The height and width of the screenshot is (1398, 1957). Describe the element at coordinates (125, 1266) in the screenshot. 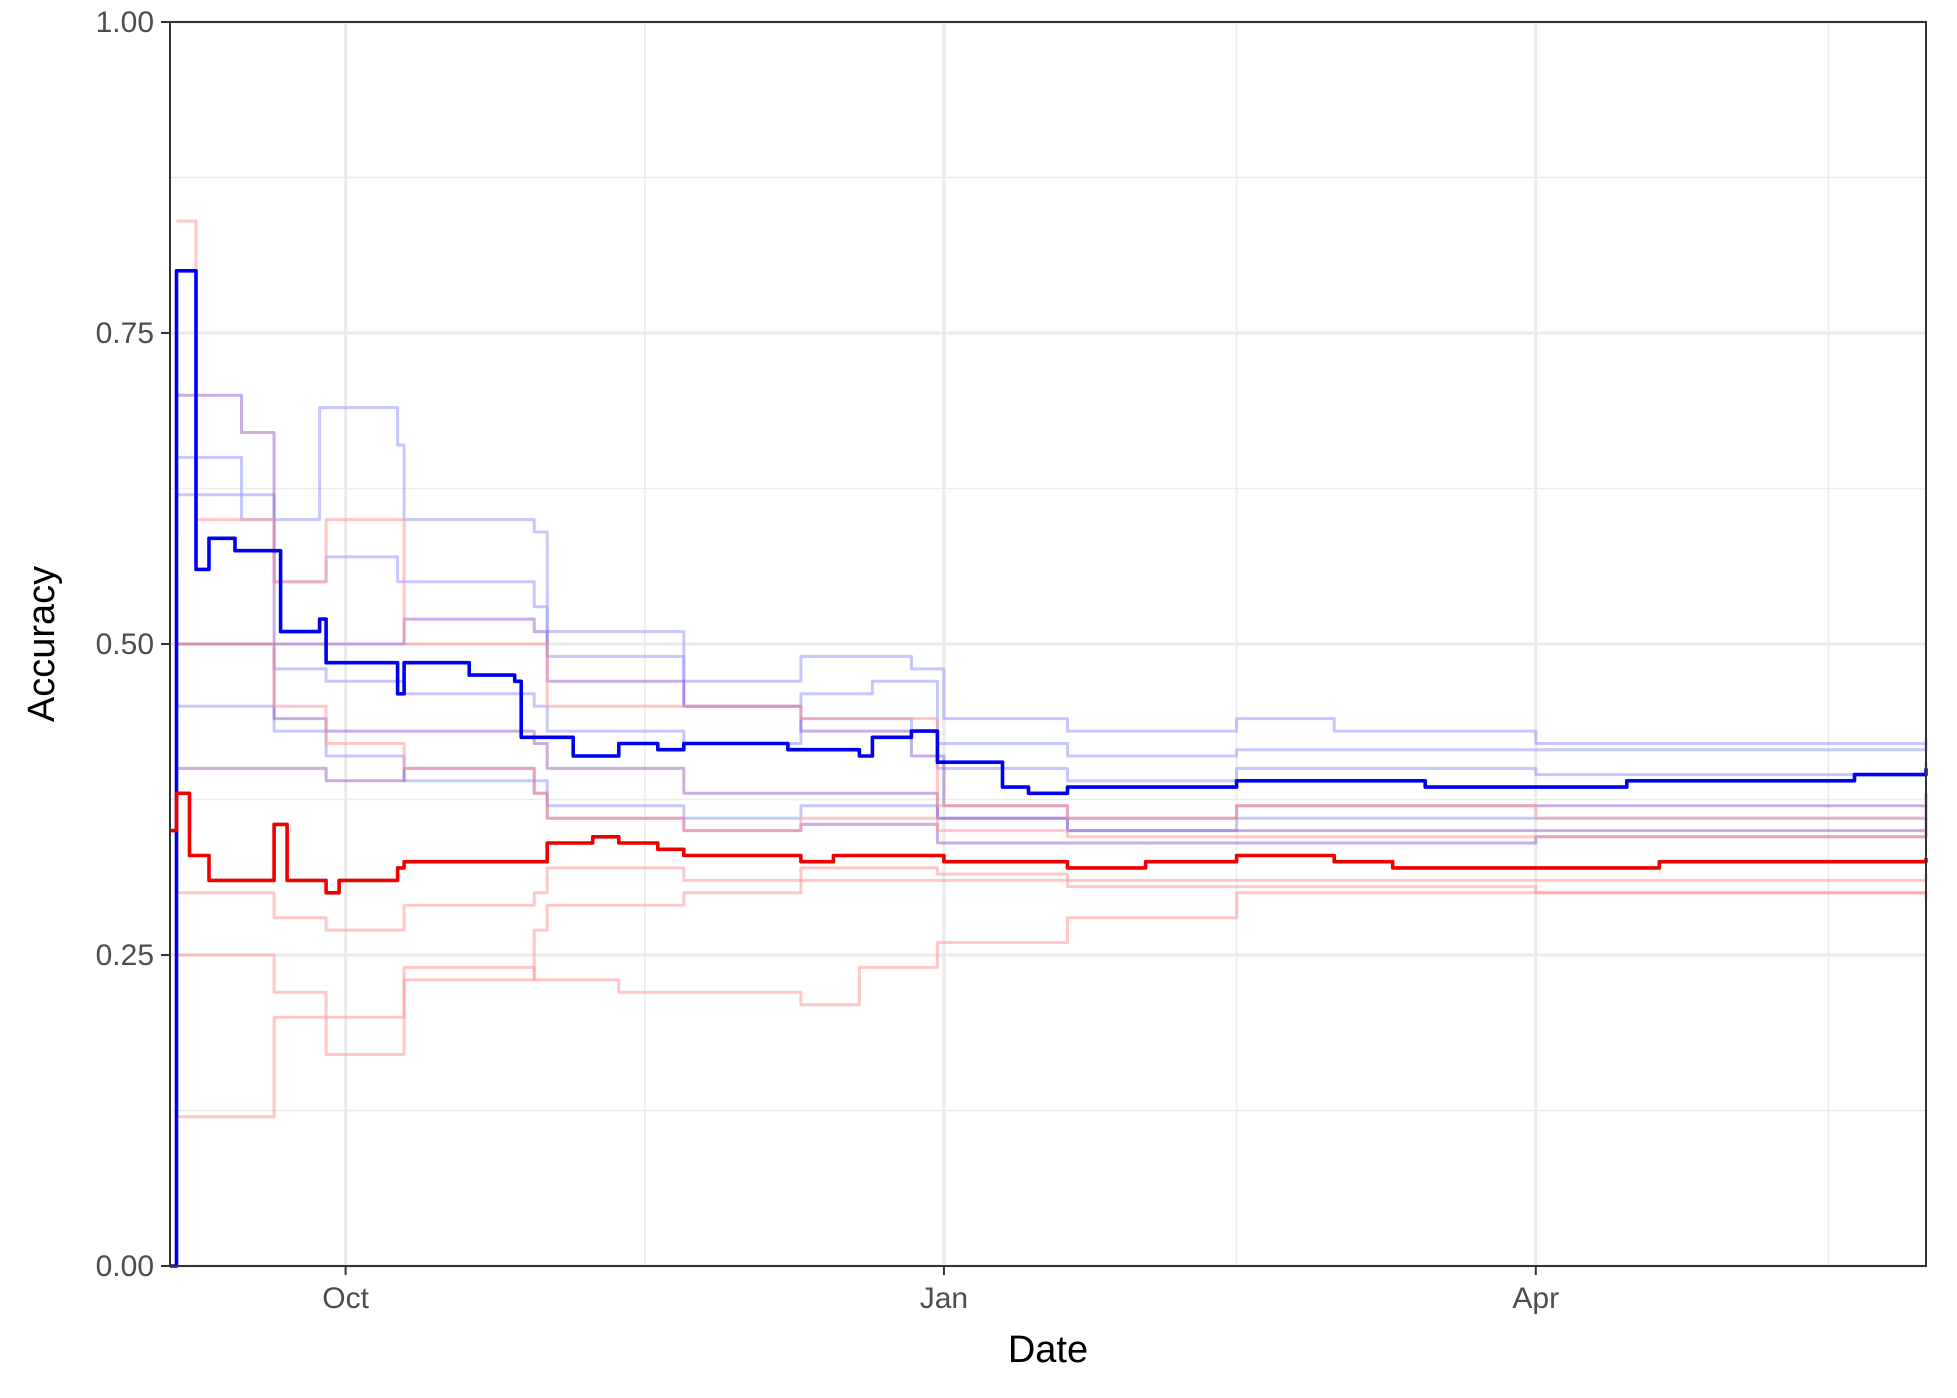

I see `y-tick-label: 0.00` at that location.